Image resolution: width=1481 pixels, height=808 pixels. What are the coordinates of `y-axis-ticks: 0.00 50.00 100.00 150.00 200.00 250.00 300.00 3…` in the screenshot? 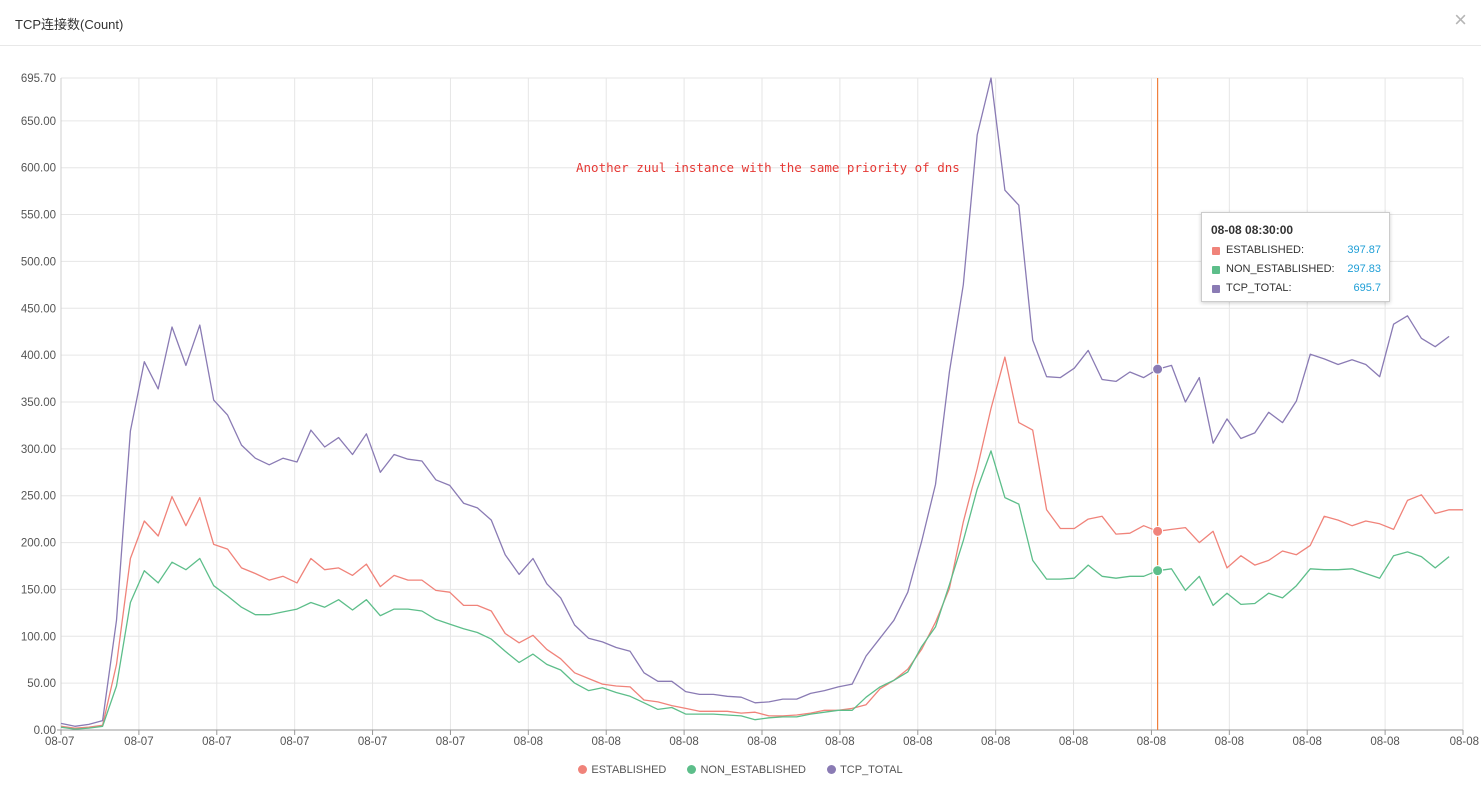 It's located at (38, 405).